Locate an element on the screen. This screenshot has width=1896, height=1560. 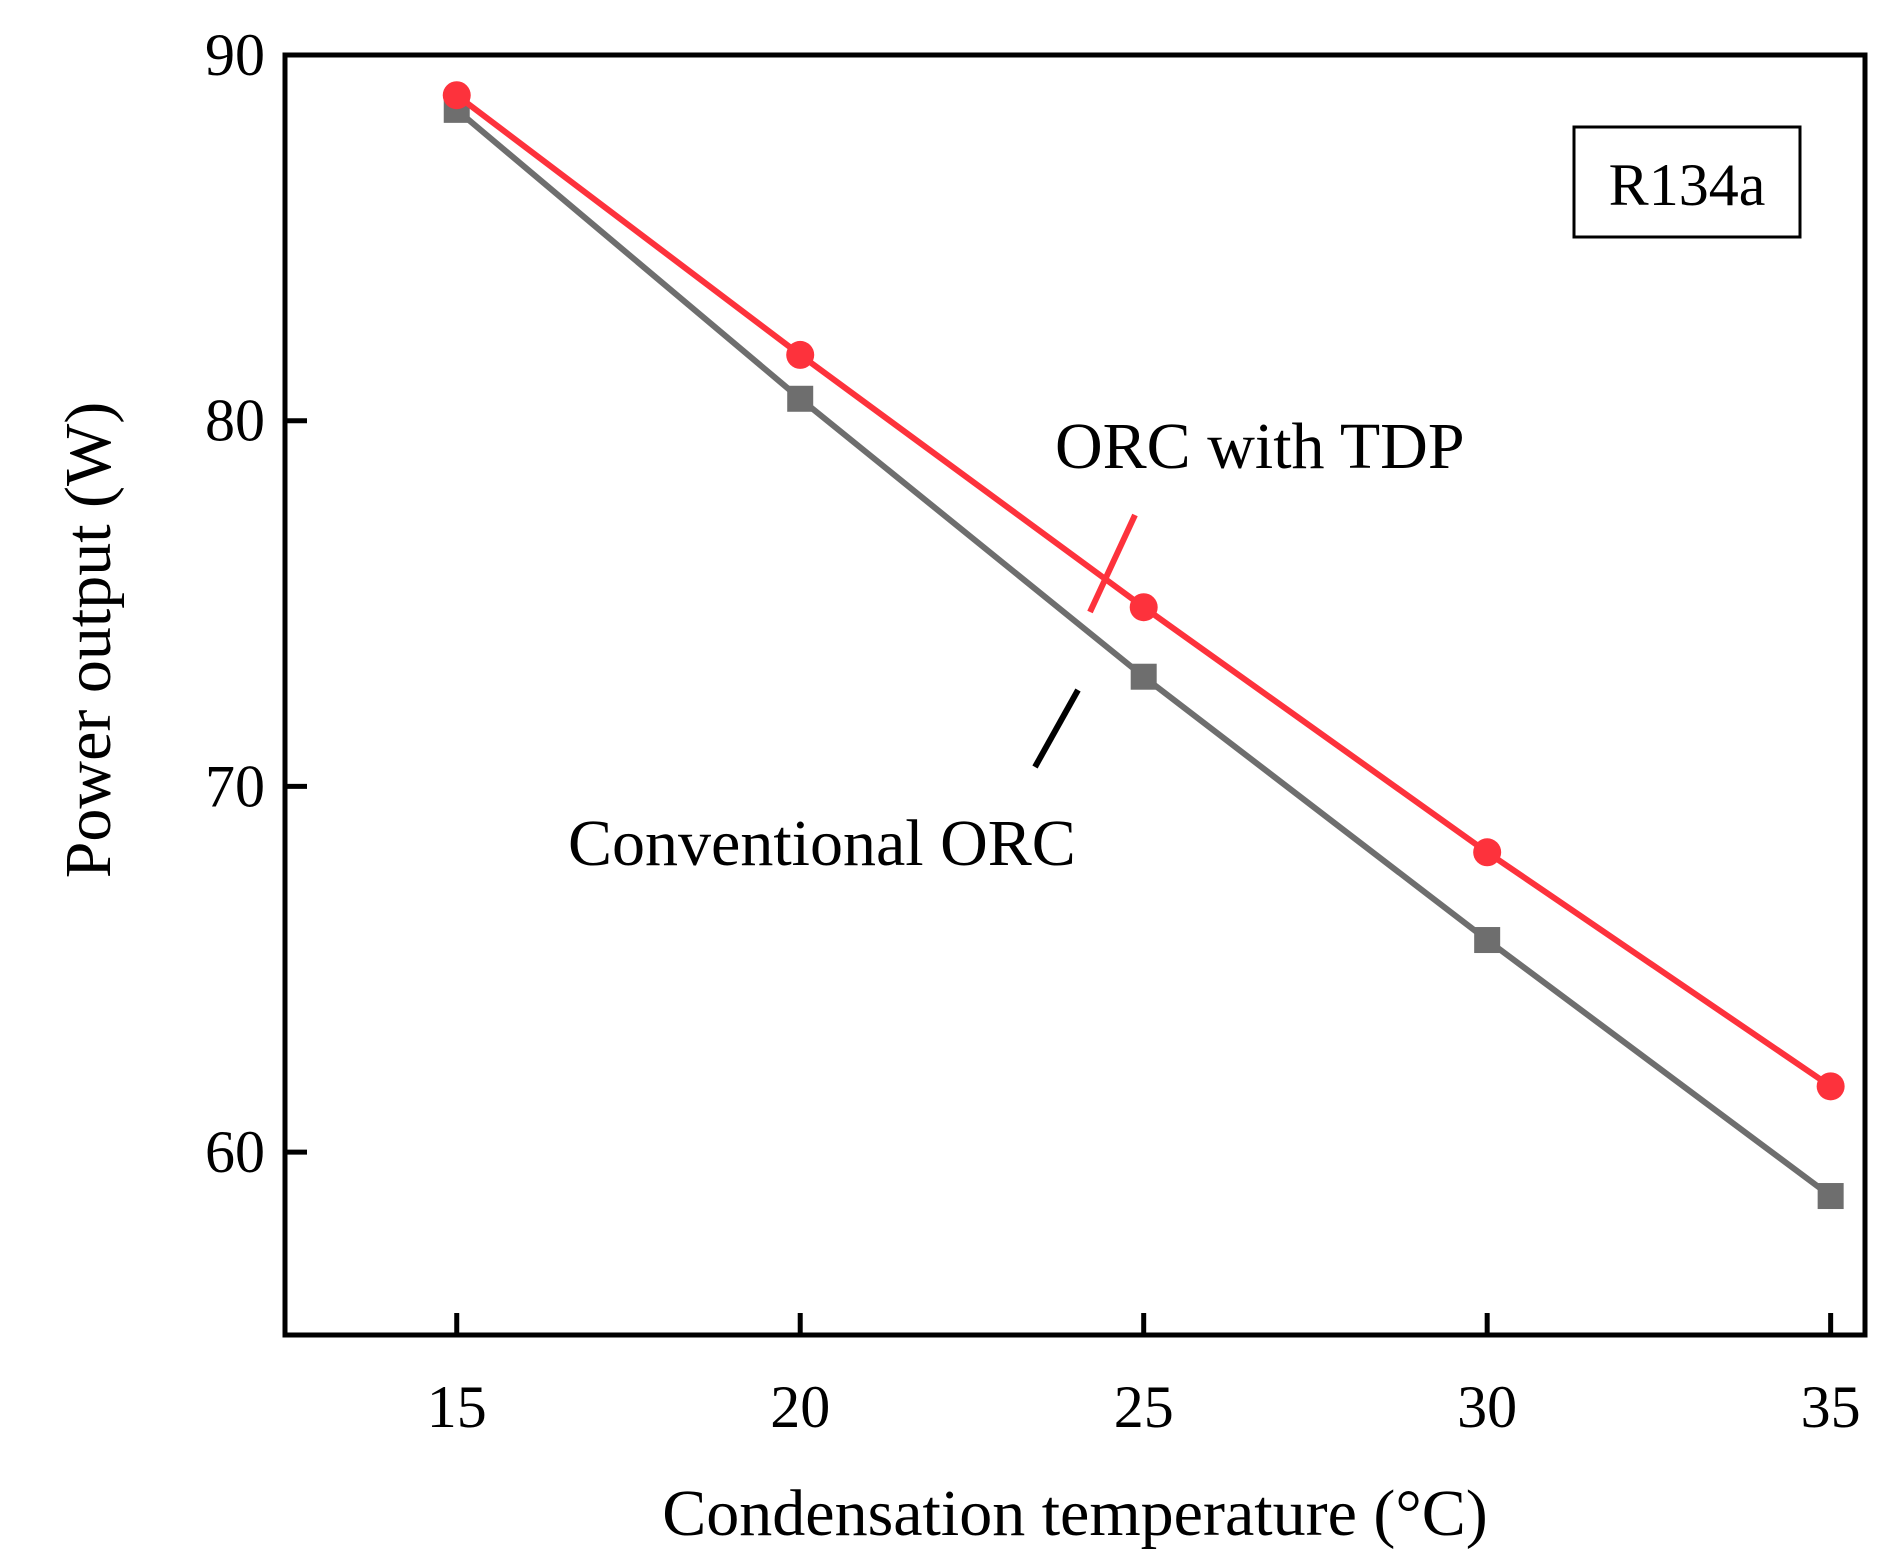
conventional-leader-line is located at coordinates (1056, 728).